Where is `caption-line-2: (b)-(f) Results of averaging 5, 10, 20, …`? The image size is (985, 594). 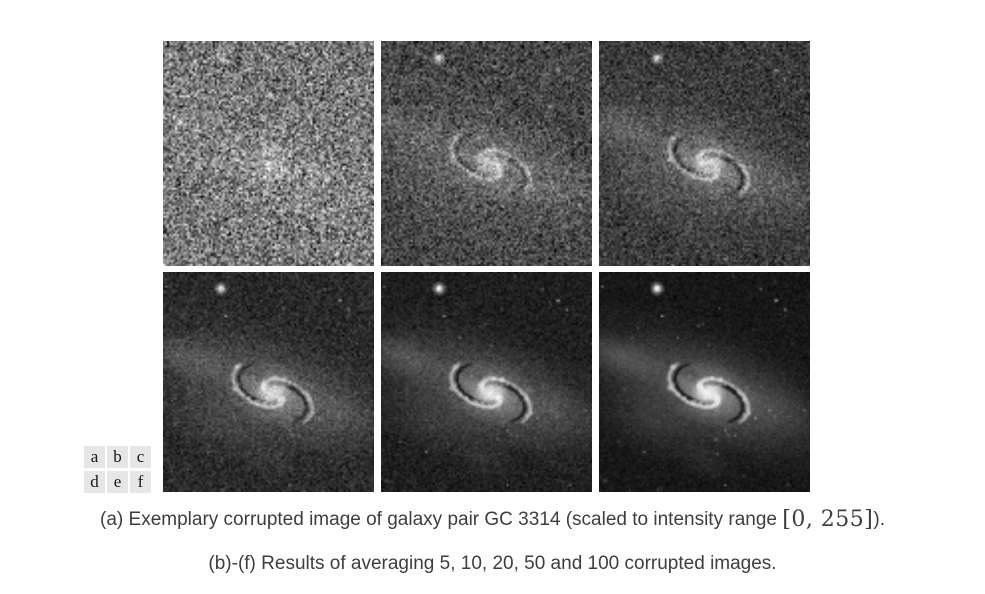 caption-line-2: (b)-(f) Results of averaging 5, 10, 20, … is located at coordinates (492, 563).